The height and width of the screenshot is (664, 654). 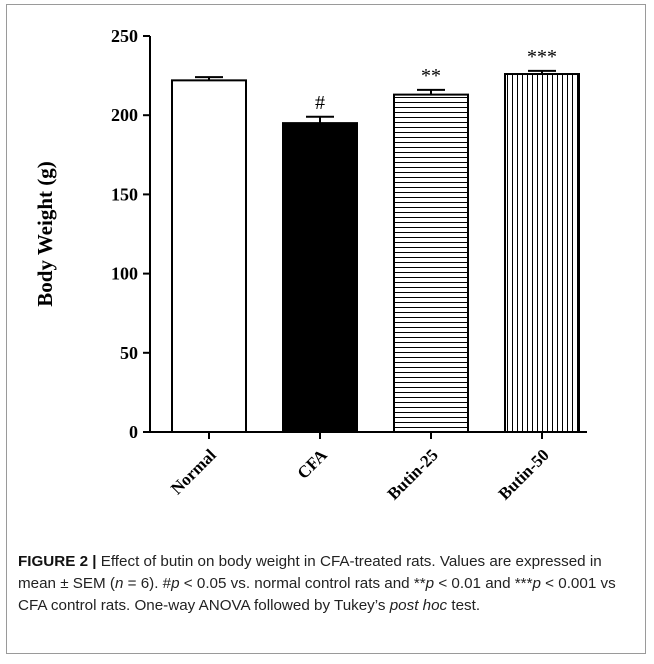 What do you see at coordinates (360, 468) in the screenshot?
I see `x-axis-ticks: Normal CFA Butin-25 Butin-50` at bounding box center [360, 468].